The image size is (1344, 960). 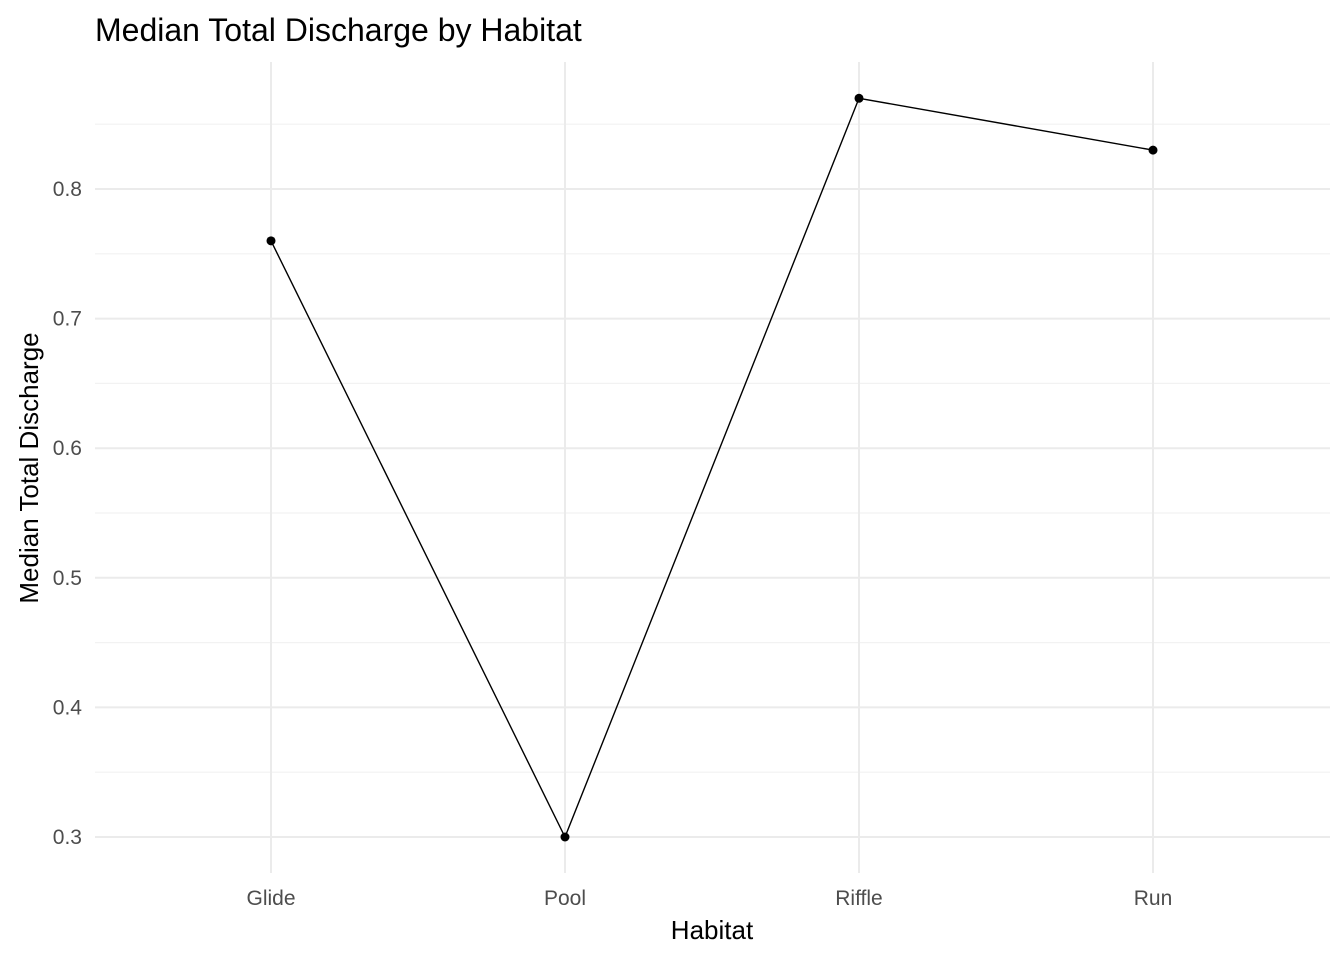 I want to click on x-tick-label: Run, so click(x=1153, y=898).